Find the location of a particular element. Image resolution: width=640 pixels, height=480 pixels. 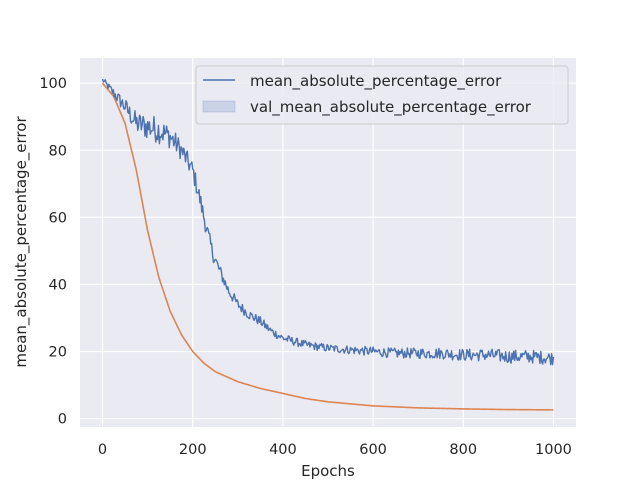

legend-frame is located at coordinates (382, 95).